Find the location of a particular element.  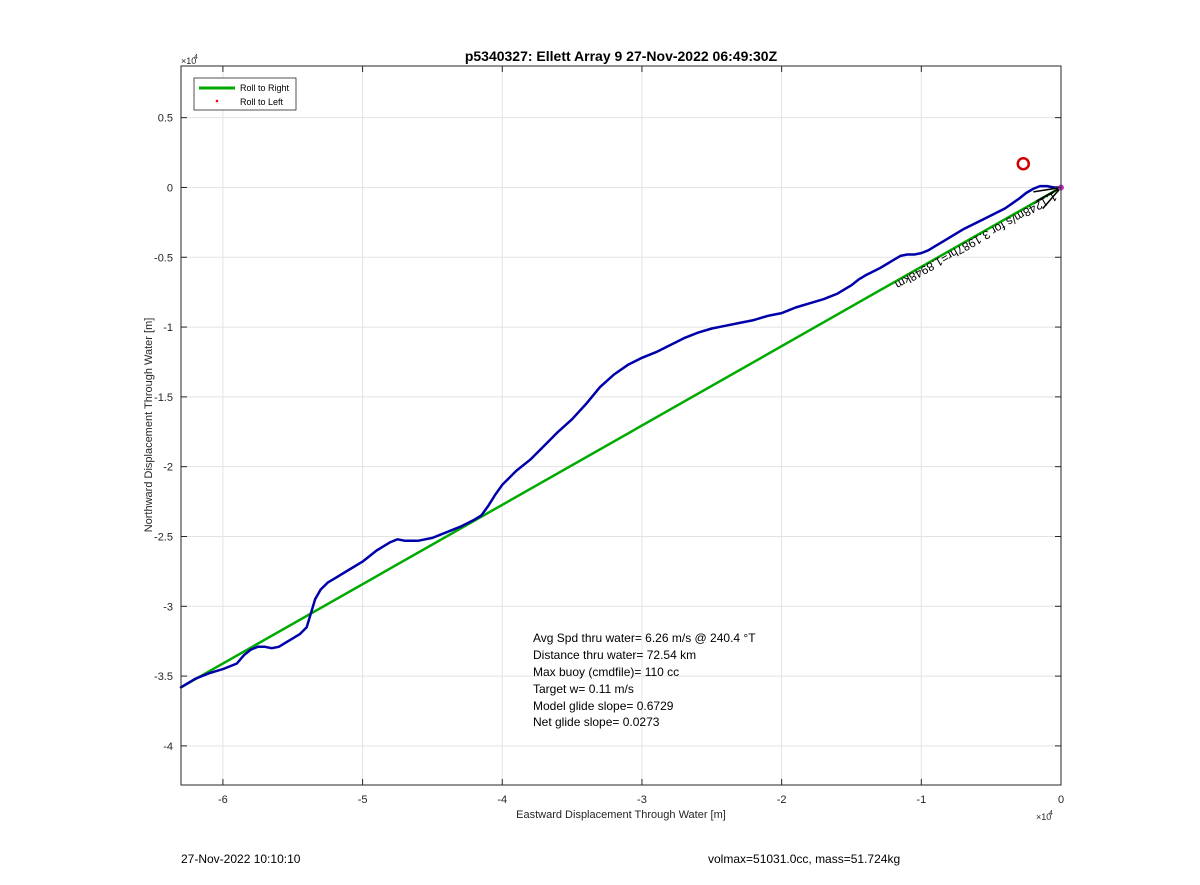

y-exponent-base: ×10 is located at coordinates (188, 61).